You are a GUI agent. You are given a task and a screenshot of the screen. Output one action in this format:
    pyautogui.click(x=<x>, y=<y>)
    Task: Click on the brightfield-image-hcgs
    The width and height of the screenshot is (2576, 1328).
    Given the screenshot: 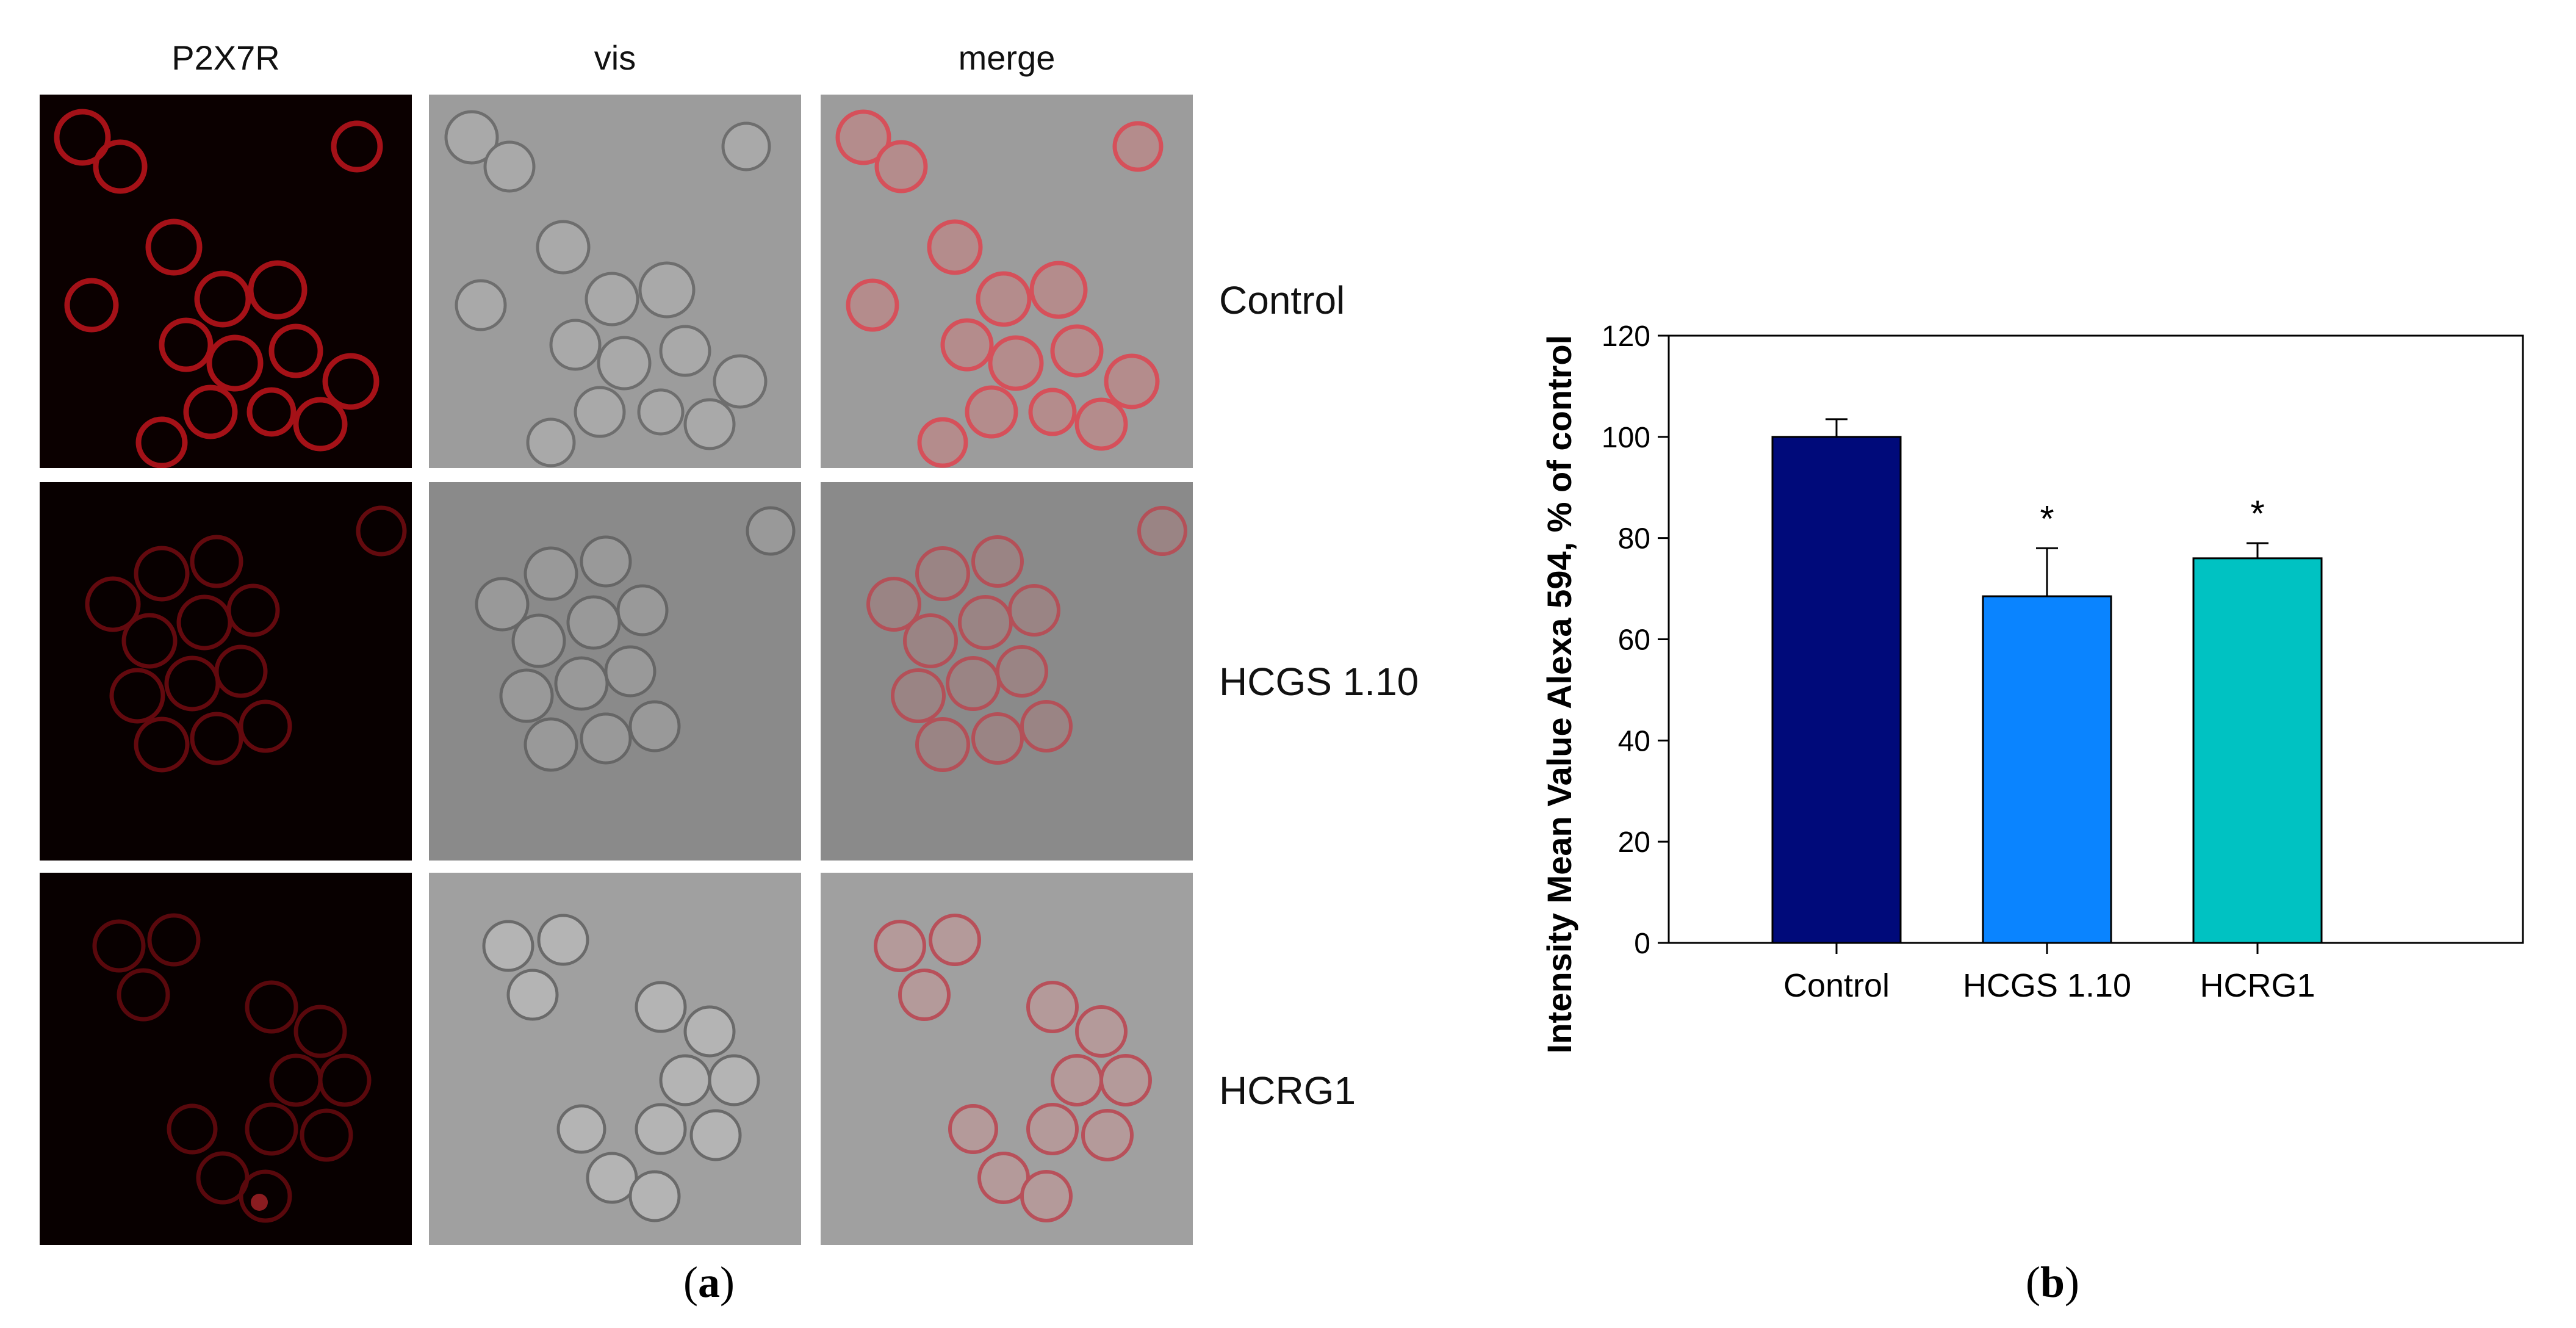 What is the action you would take?
    pyautogui.click(x=615, y=671)
    